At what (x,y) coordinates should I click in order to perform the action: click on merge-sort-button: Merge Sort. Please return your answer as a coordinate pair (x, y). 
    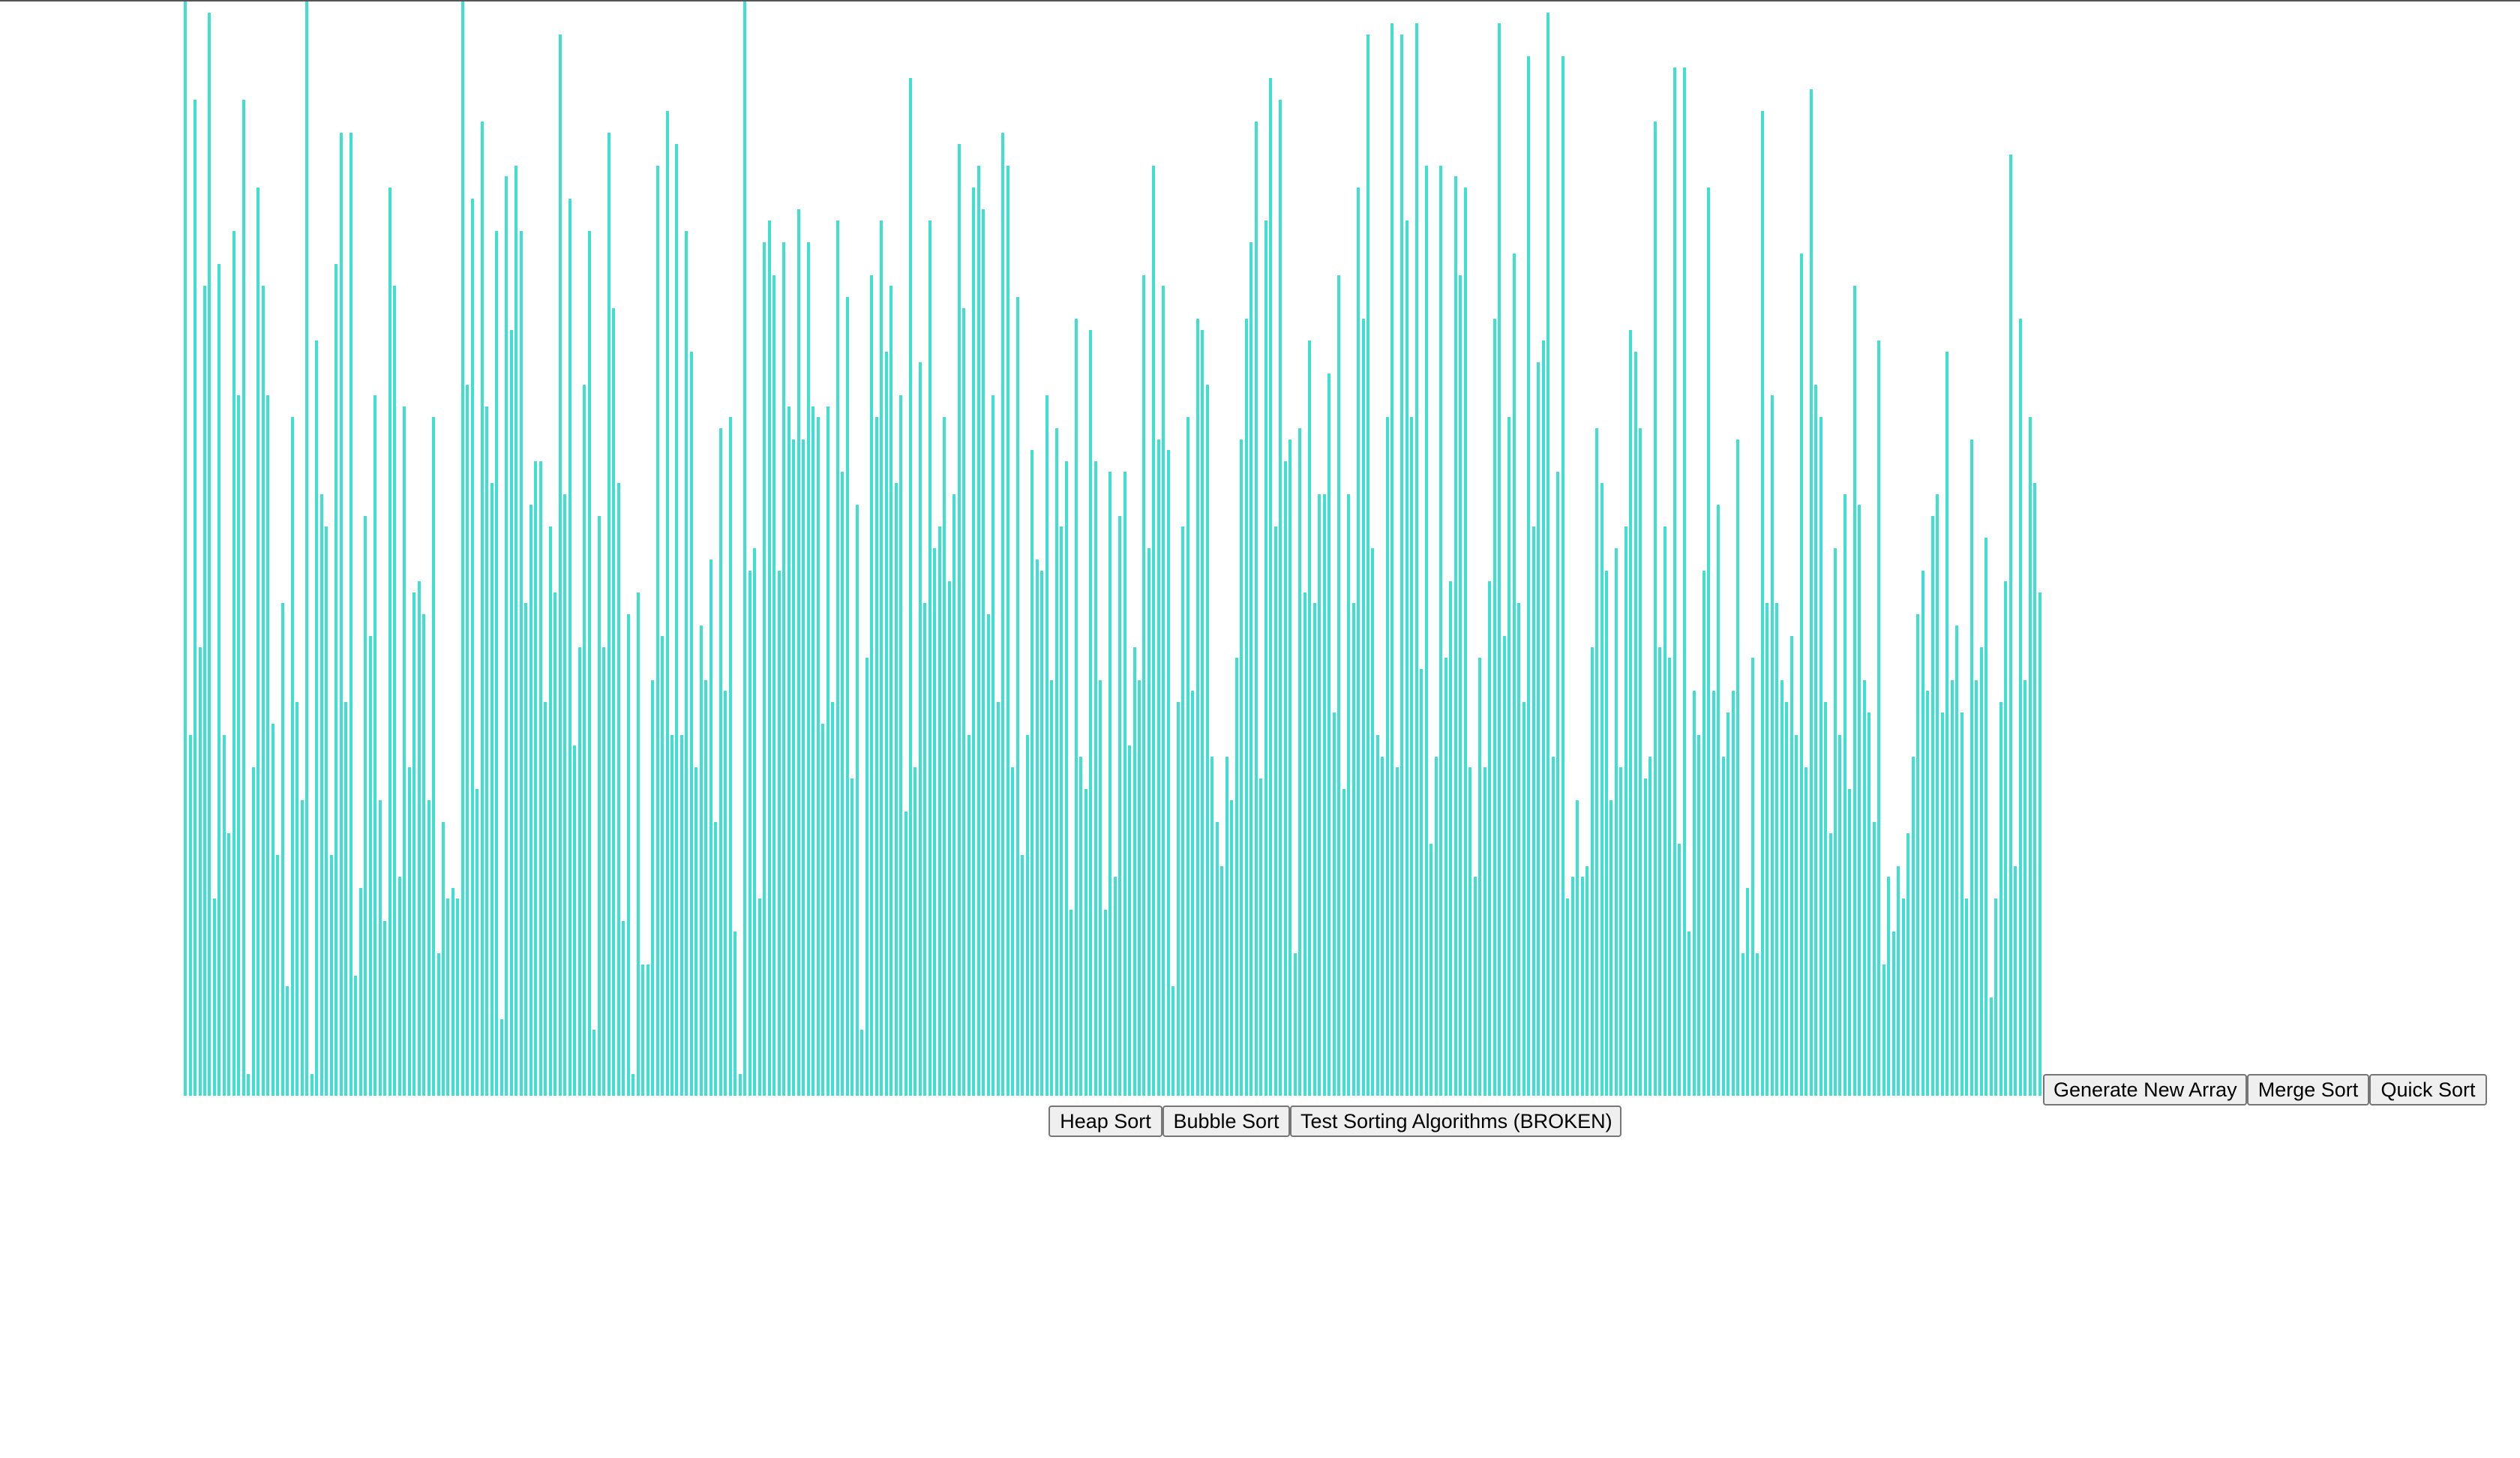
    Looking at the image, I should click on (2308, 1090).